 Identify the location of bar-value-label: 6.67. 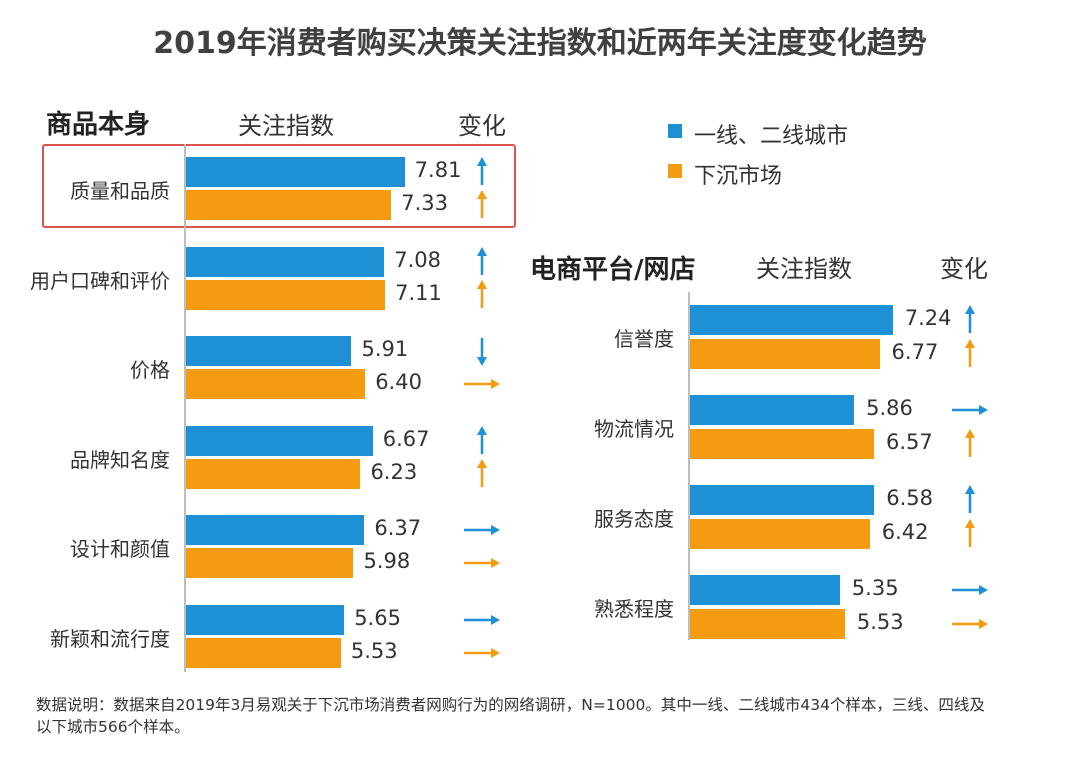
(406, 438).